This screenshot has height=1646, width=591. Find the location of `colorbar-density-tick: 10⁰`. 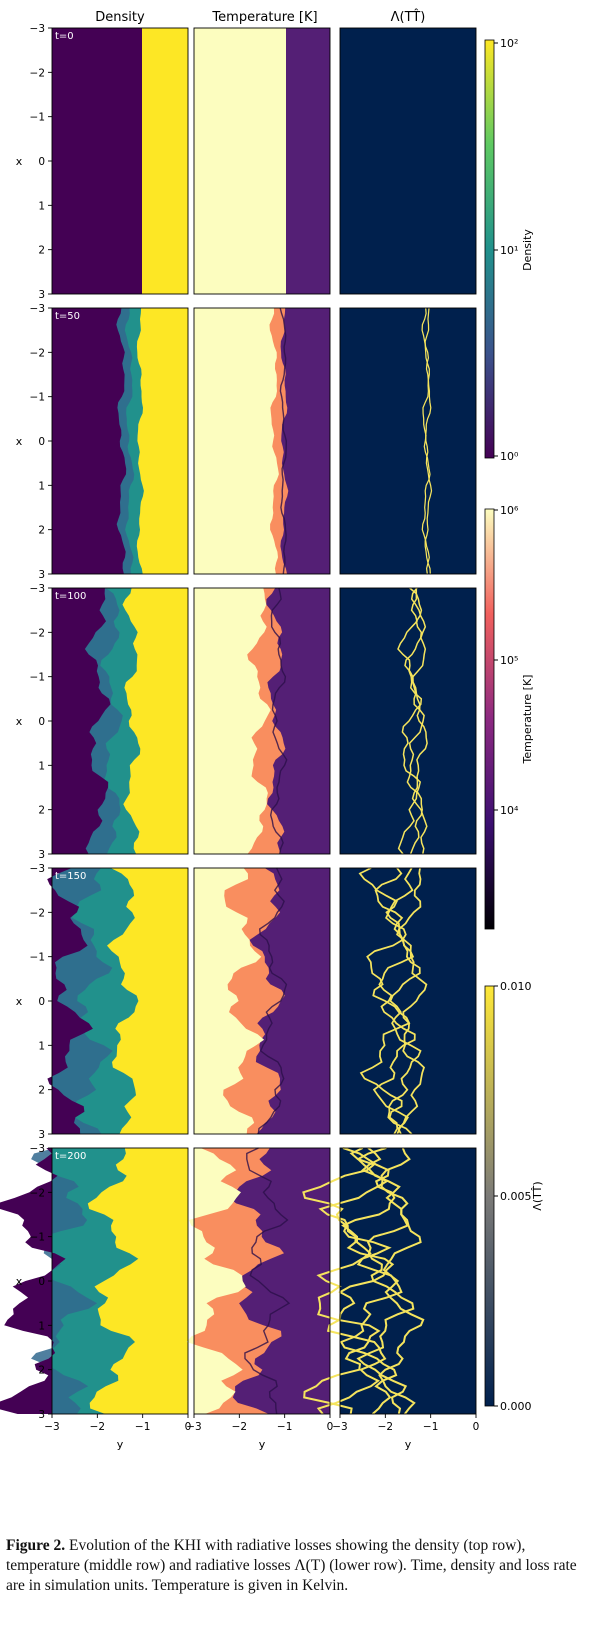

colorbar-density-tick: 10⁰ is located at coordinates (509, 456).